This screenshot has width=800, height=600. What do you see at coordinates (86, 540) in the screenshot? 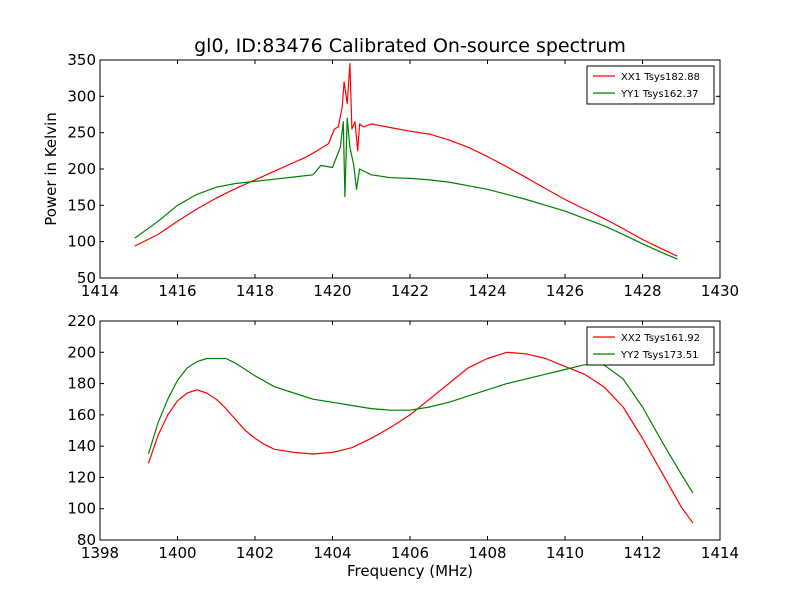
I see `y-tick-label: 80` at bounding box center [86, 540].